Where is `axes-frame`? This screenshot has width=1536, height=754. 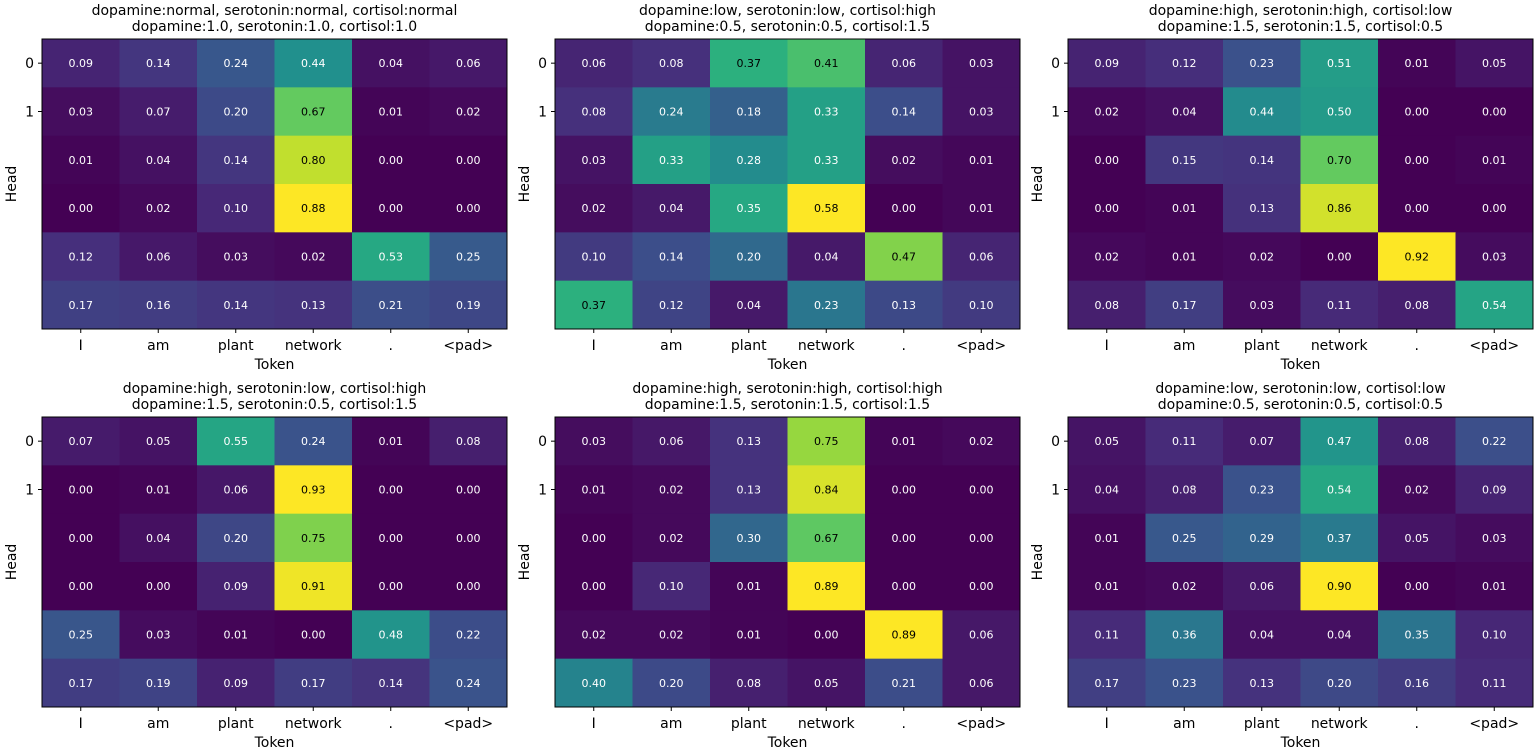
axes-frame is located at coordinates (1300, 184).